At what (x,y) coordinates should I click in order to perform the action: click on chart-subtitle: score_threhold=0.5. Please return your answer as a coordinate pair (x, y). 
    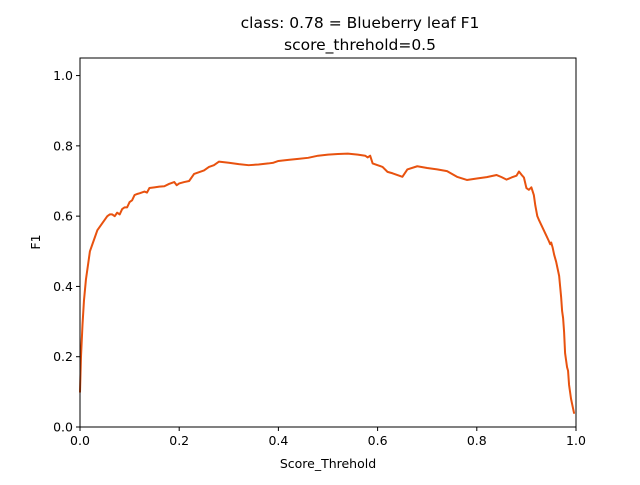
    Looking at the image, I should click on (360, 45).